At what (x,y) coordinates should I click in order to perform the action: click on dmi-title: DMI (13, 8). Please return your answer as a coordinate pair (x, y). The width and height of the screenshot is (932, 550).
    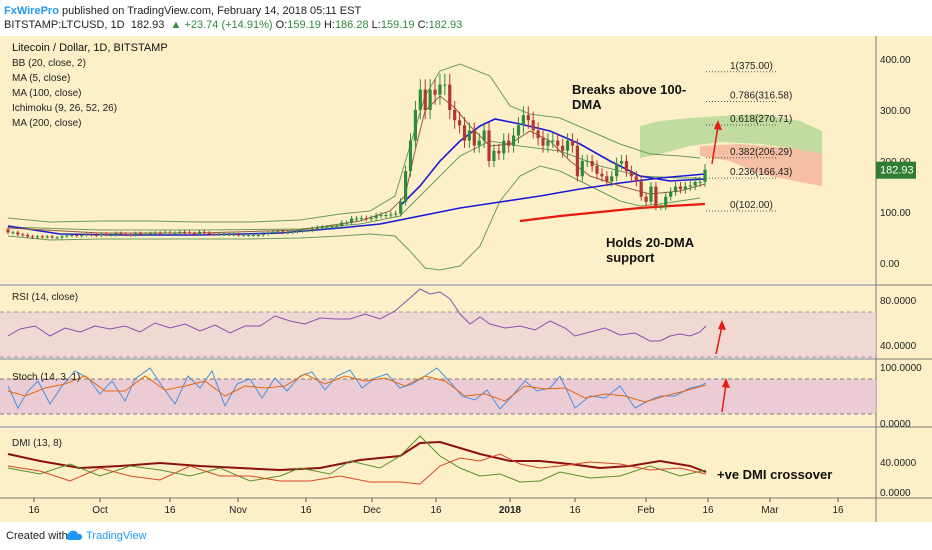
    Looking at the image, I should click on (37, 443).